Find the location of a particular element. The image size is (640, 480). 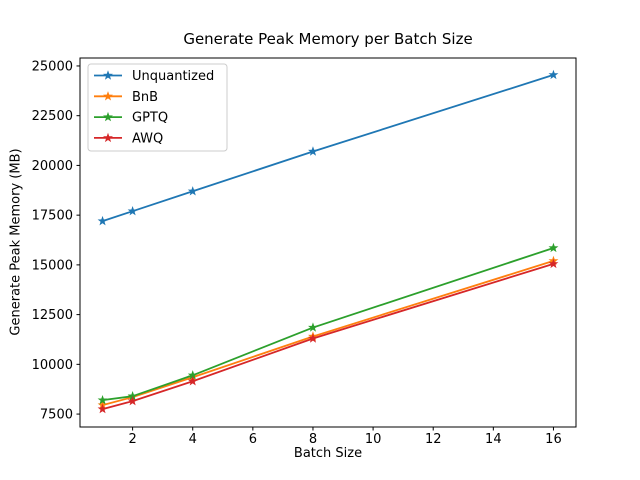

y-tick-label: 17500 is located at coordinates (52, 216).